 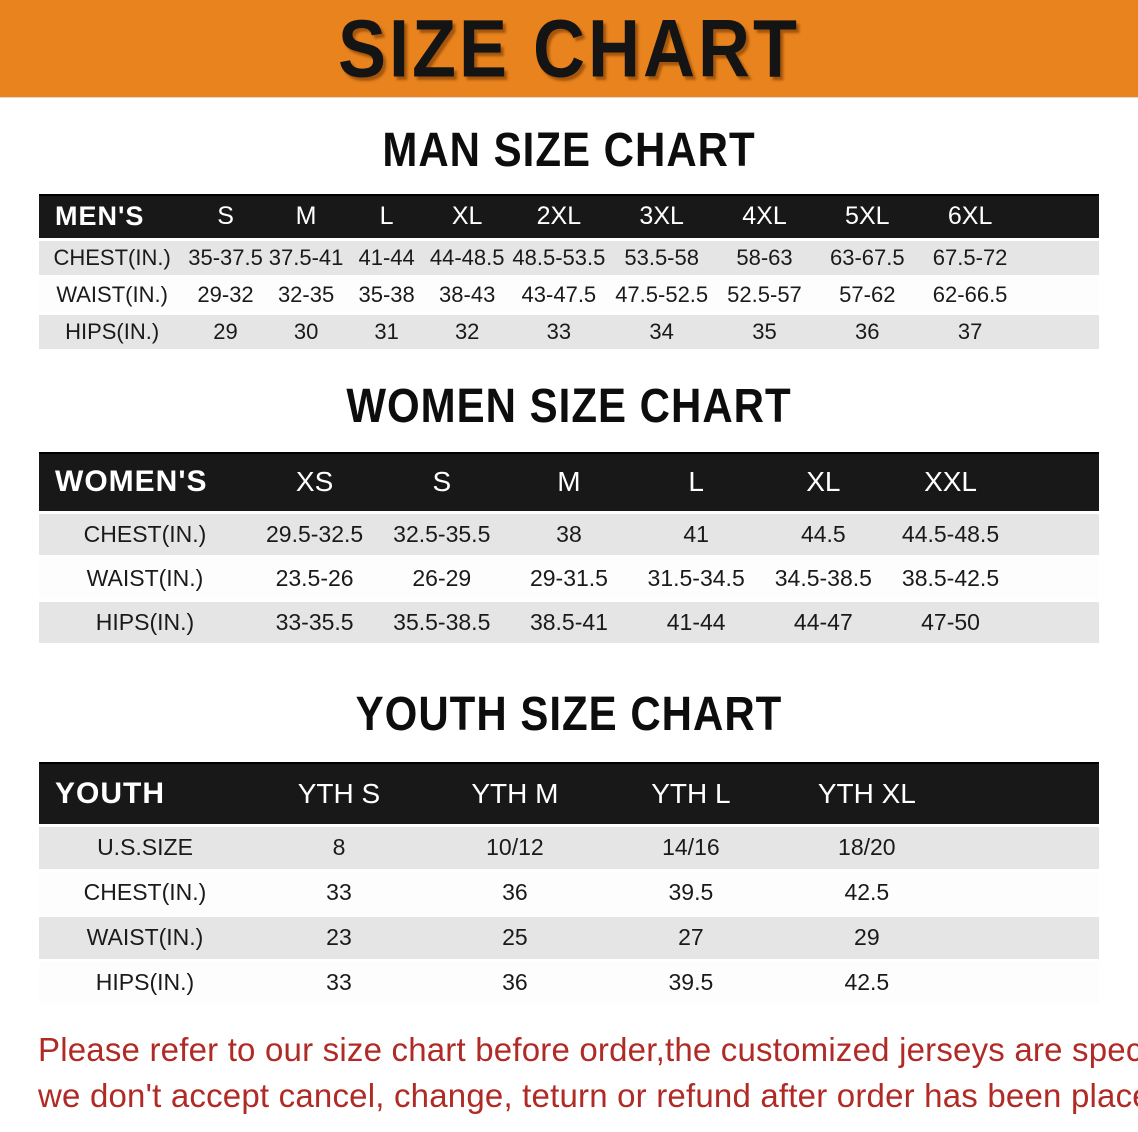 What do you see at coordinates (696, 482) in the screenshot?
I see `size-column-header: L` at bounding box center [696, 482].